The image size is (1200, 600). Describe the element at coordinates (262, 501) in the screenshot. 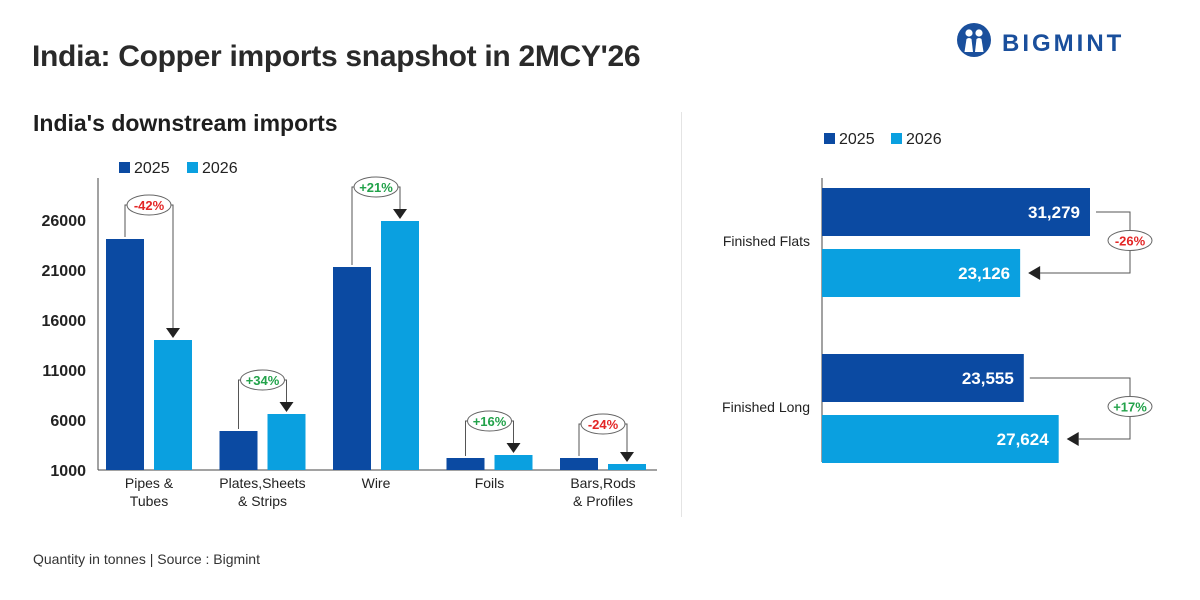

I see `x-tick-label: & Strips` at that location.